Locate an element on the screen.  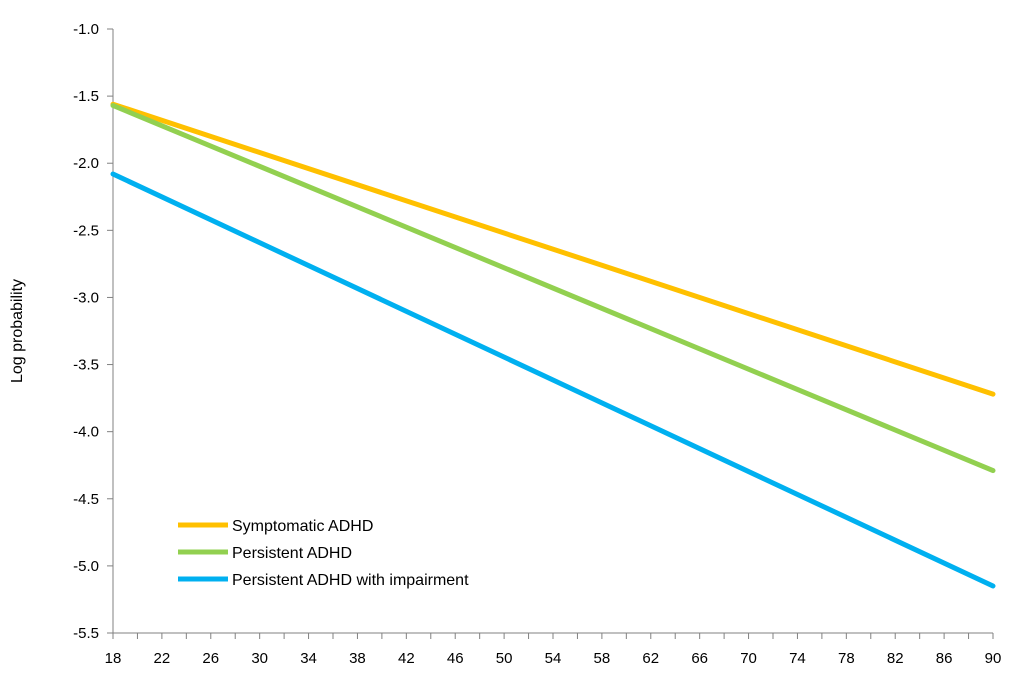
x-tick-label: 90 is located at coordinates (993, 658).